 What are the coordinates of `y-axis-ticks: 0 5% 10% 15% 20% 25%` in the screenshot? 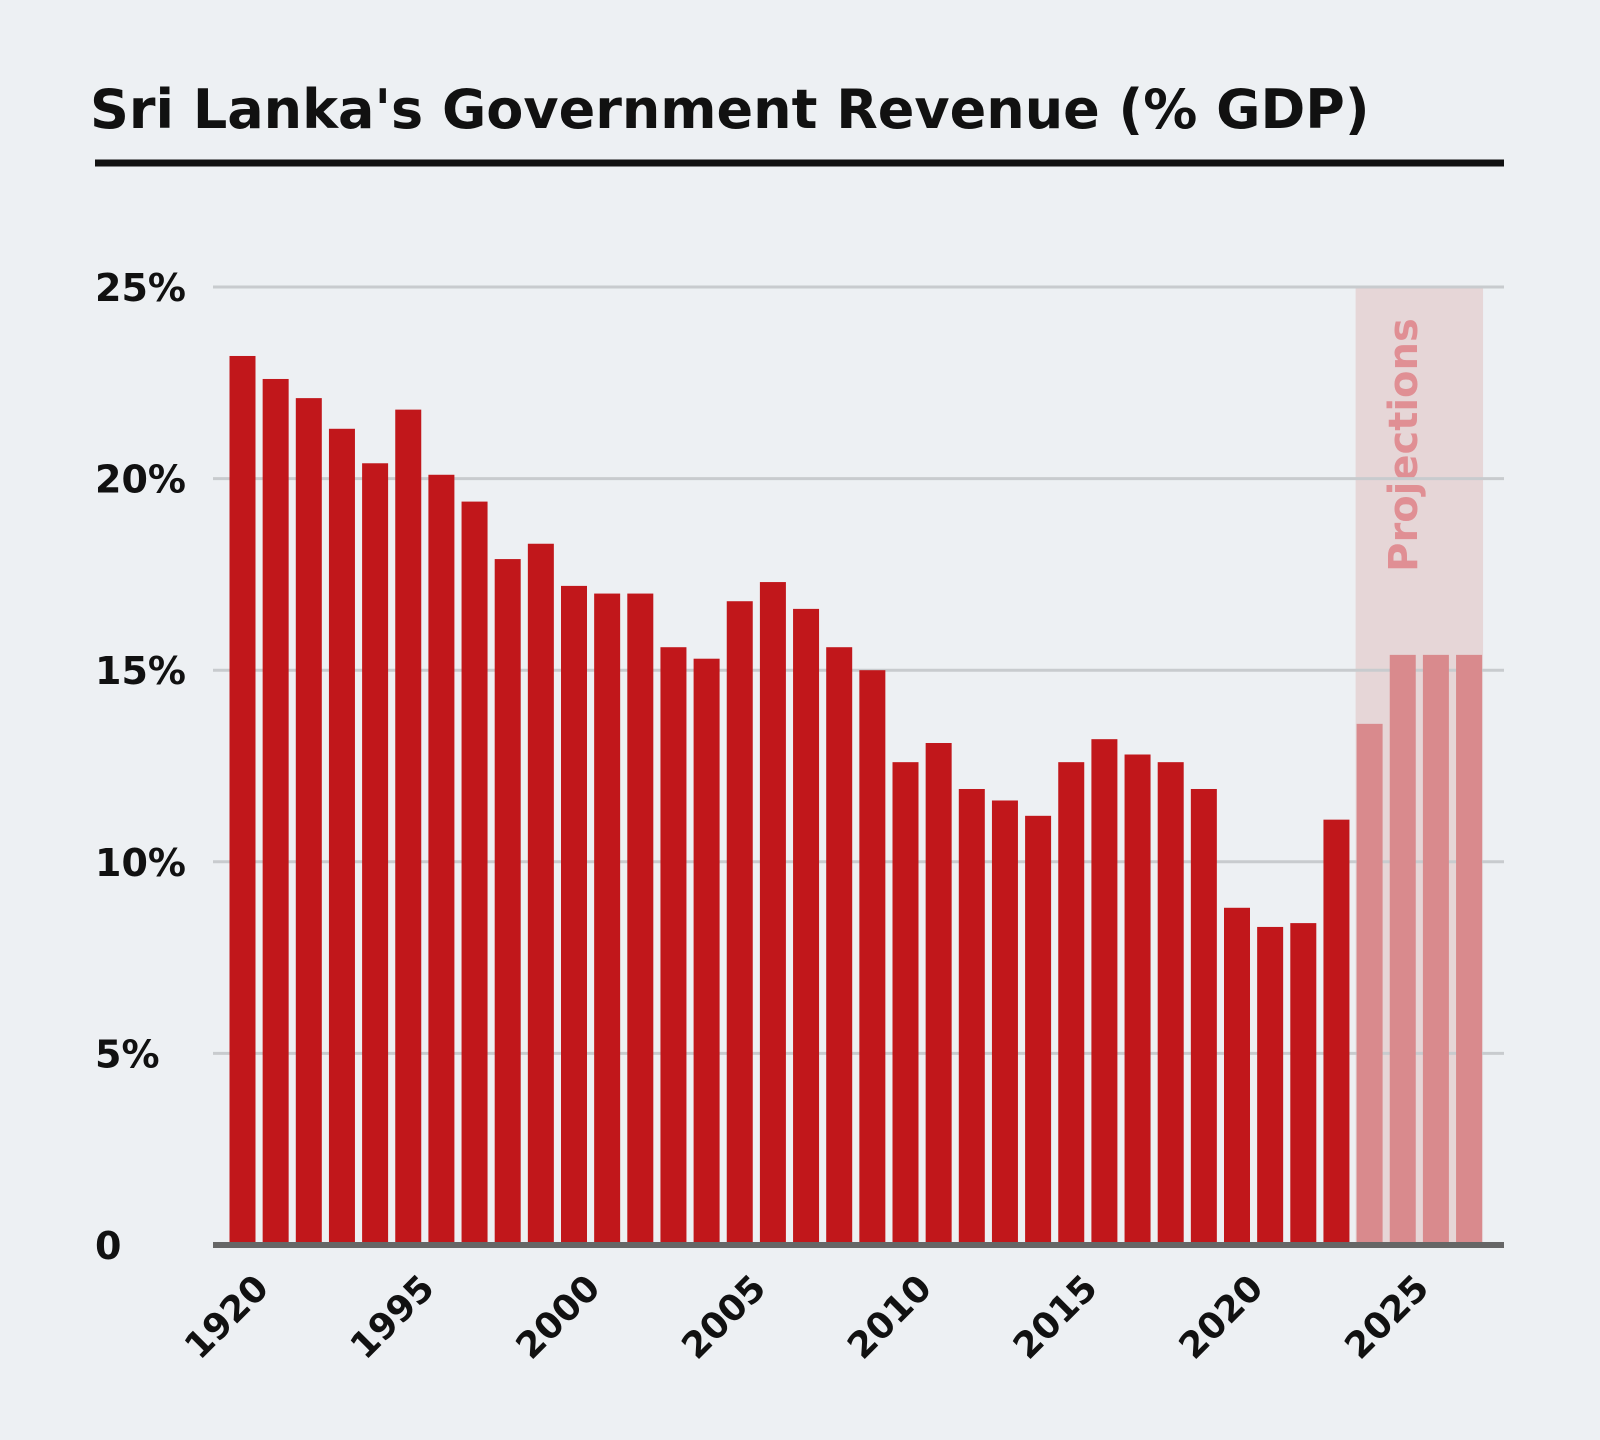 It's located at (140, 767).